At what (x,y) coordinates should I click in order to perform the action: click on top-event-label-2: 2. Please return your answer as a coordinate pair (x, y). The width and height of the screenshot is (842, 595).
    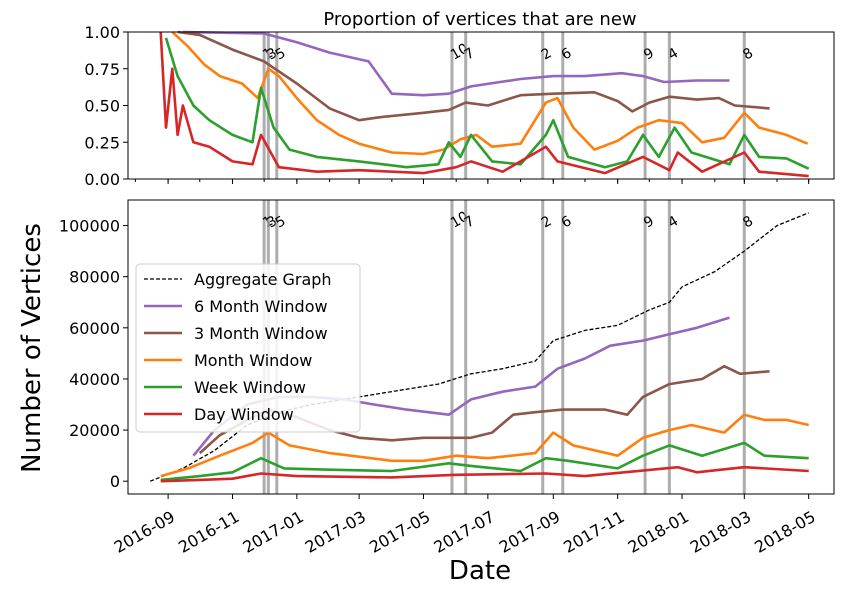
    Looking at the image, I should click on (547, 54).